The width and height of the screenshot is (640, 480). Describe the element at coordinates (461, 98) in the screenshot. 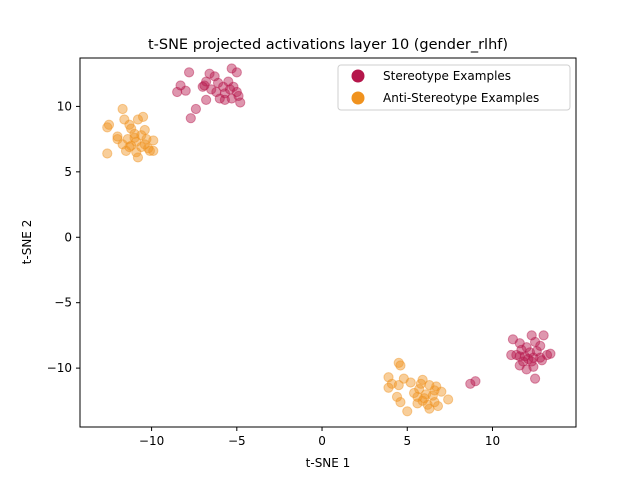

I see `legend-label-anti-stereotype: Anti-Stereotype Examples` at that location.